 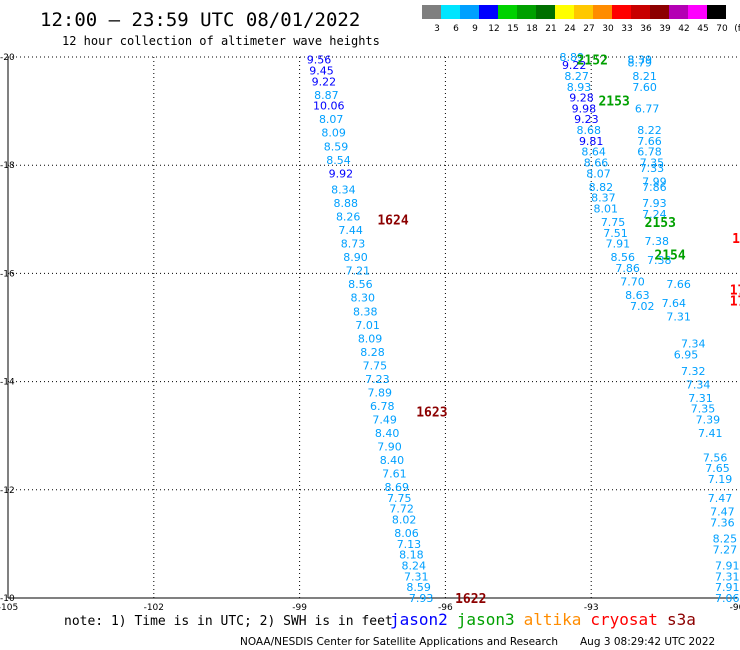 What do you see at coordinates (389, 447) in the screenshot?
I see `wave-height-label: 7.90` at bounding box center [389, 447].